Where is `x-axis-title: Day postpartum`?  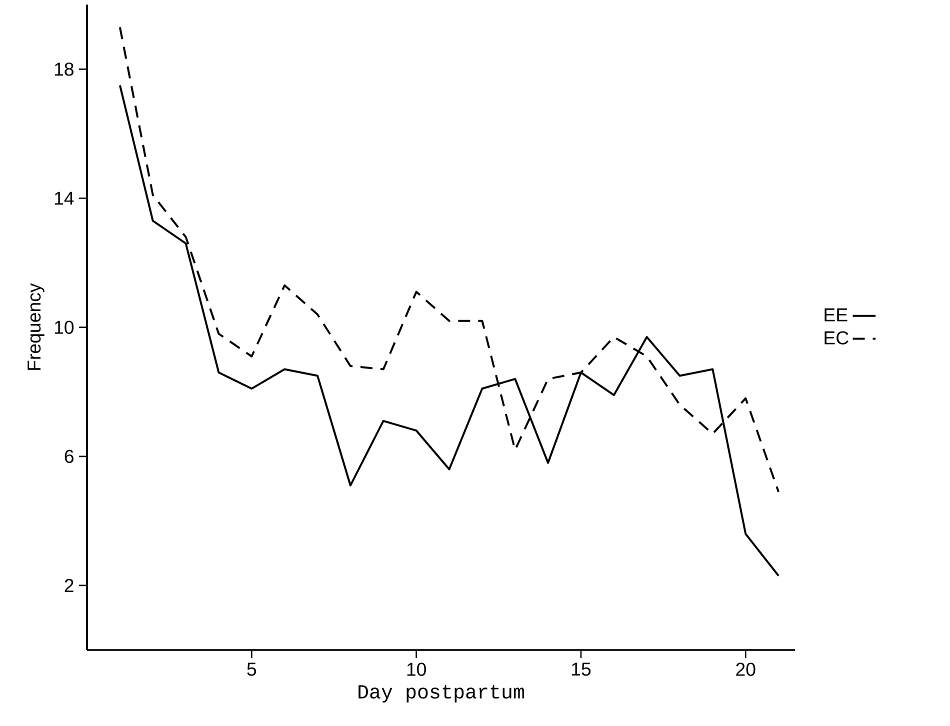
x-axis-title: Day postpartum is located at coordinates (441, 694).